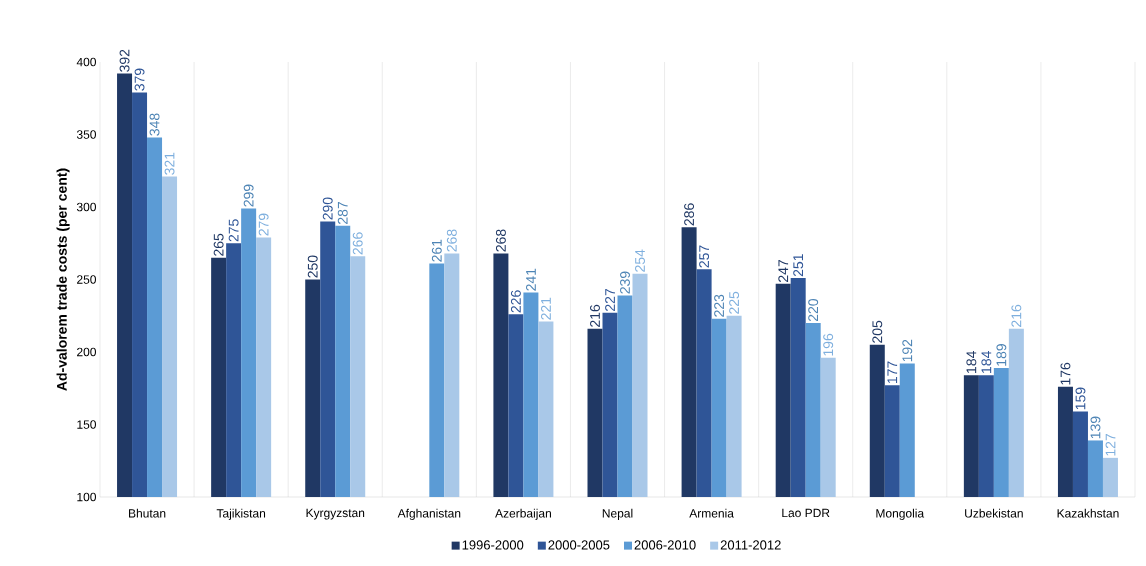  Describe the element at coordinates (579, 545) in the screenshot. I see `legend-label: 2000-2005` at that location.